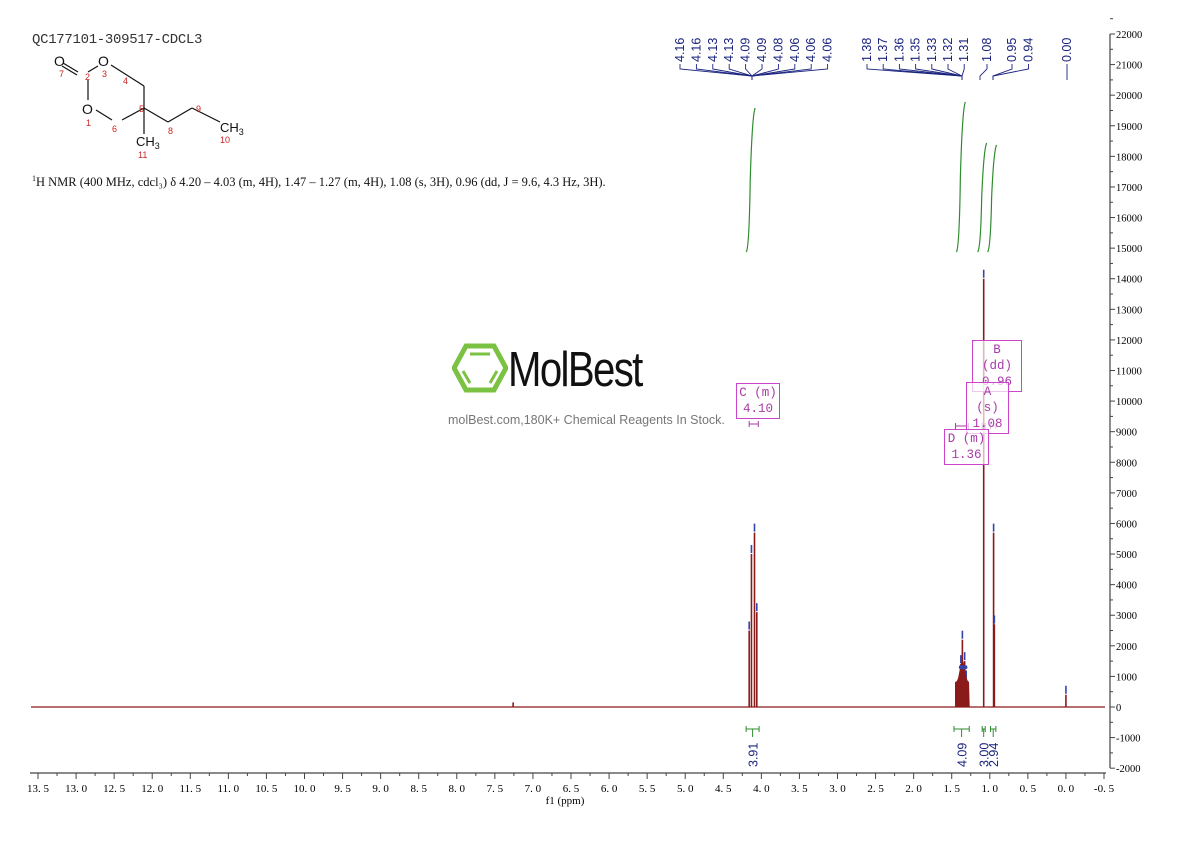  What do you see at coordinates (1129, 402) in the screenshot?
I see `y-tick-label: 10000` at bounding box center [1129, 402].